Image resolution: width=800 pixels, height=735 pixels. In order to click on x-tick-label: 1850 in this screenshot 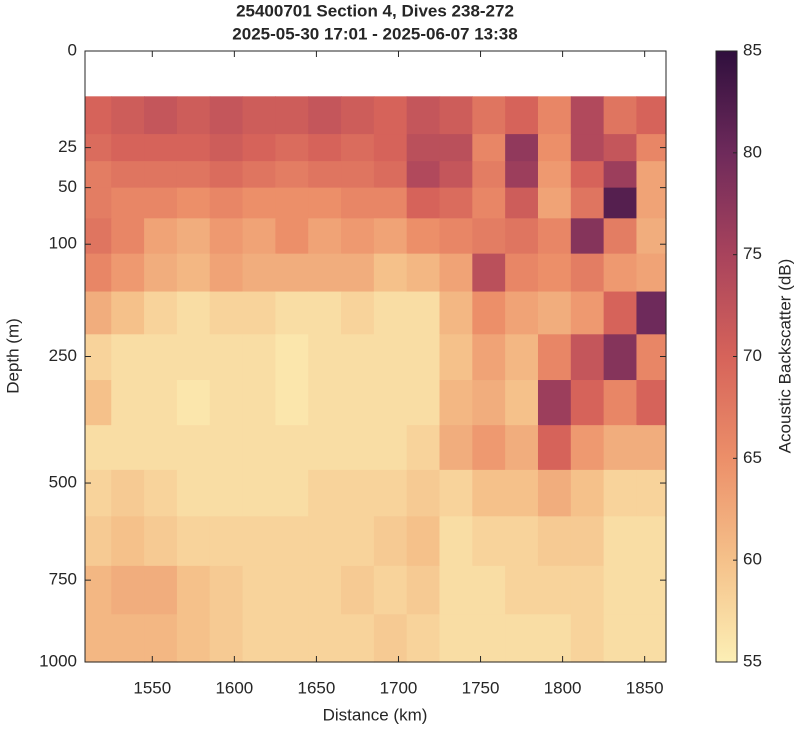, I will do `click(645, 687)`.